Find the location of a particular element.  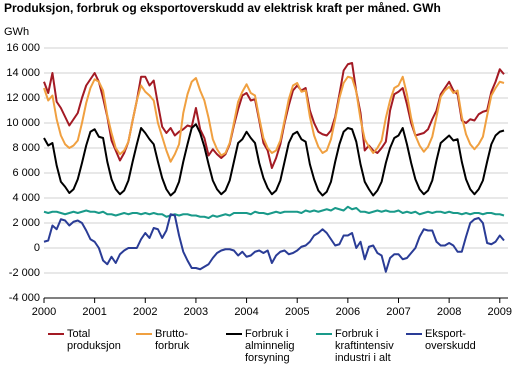

legend-label: Total produksjon is located at coordinates (94, 340).